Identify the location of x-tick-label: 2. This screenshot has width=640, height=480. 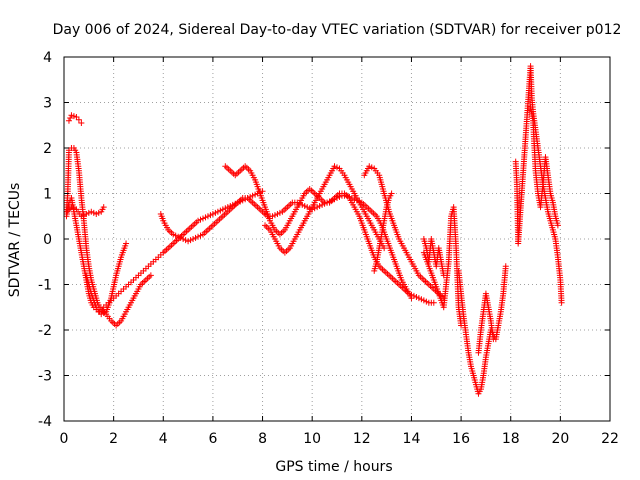
(113, 439).